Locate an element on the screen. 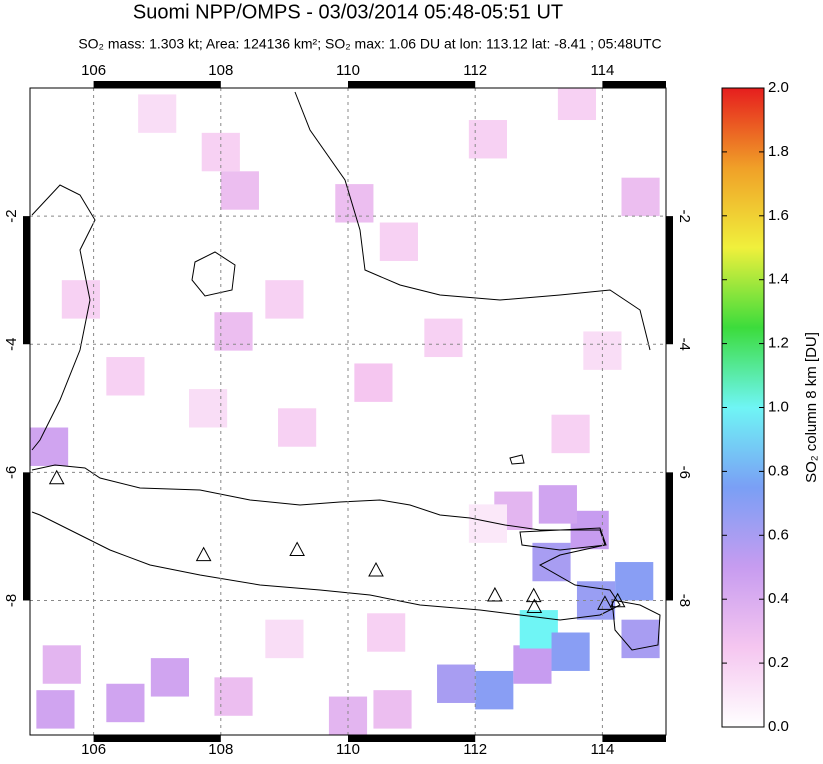  colorbar-tick-label: 0.6 is located at coordinates (778, 534).